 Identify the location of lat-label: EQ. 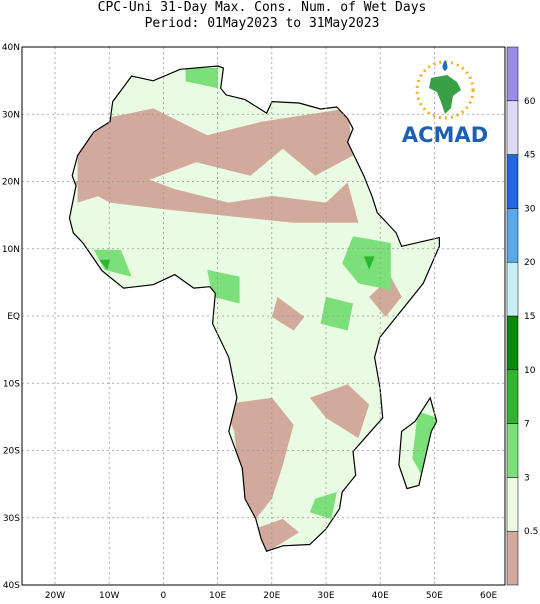
(13, 317).